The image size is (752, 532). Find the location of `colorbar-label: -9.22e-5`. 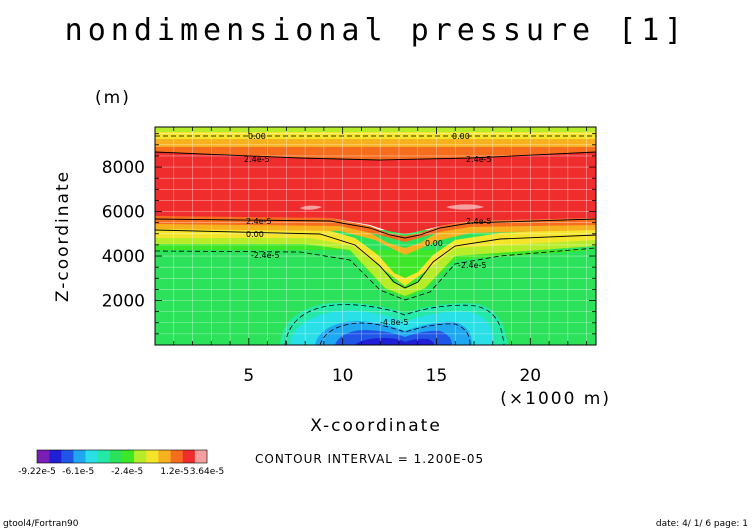

colorbar-label: -9.22e-5 is located at coordinates (37, 472).